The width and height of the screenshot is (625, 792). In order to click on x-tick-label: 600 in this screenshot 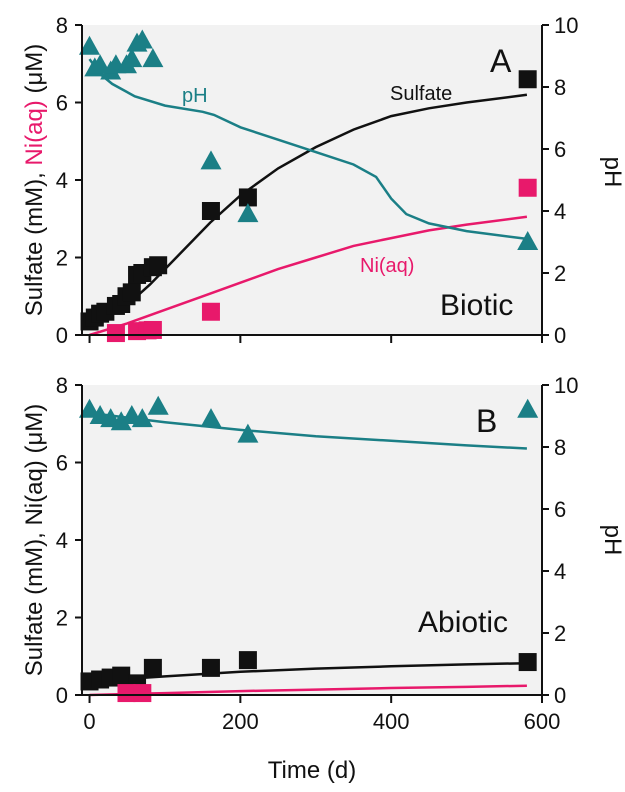, I will do `click(542, 721)`.